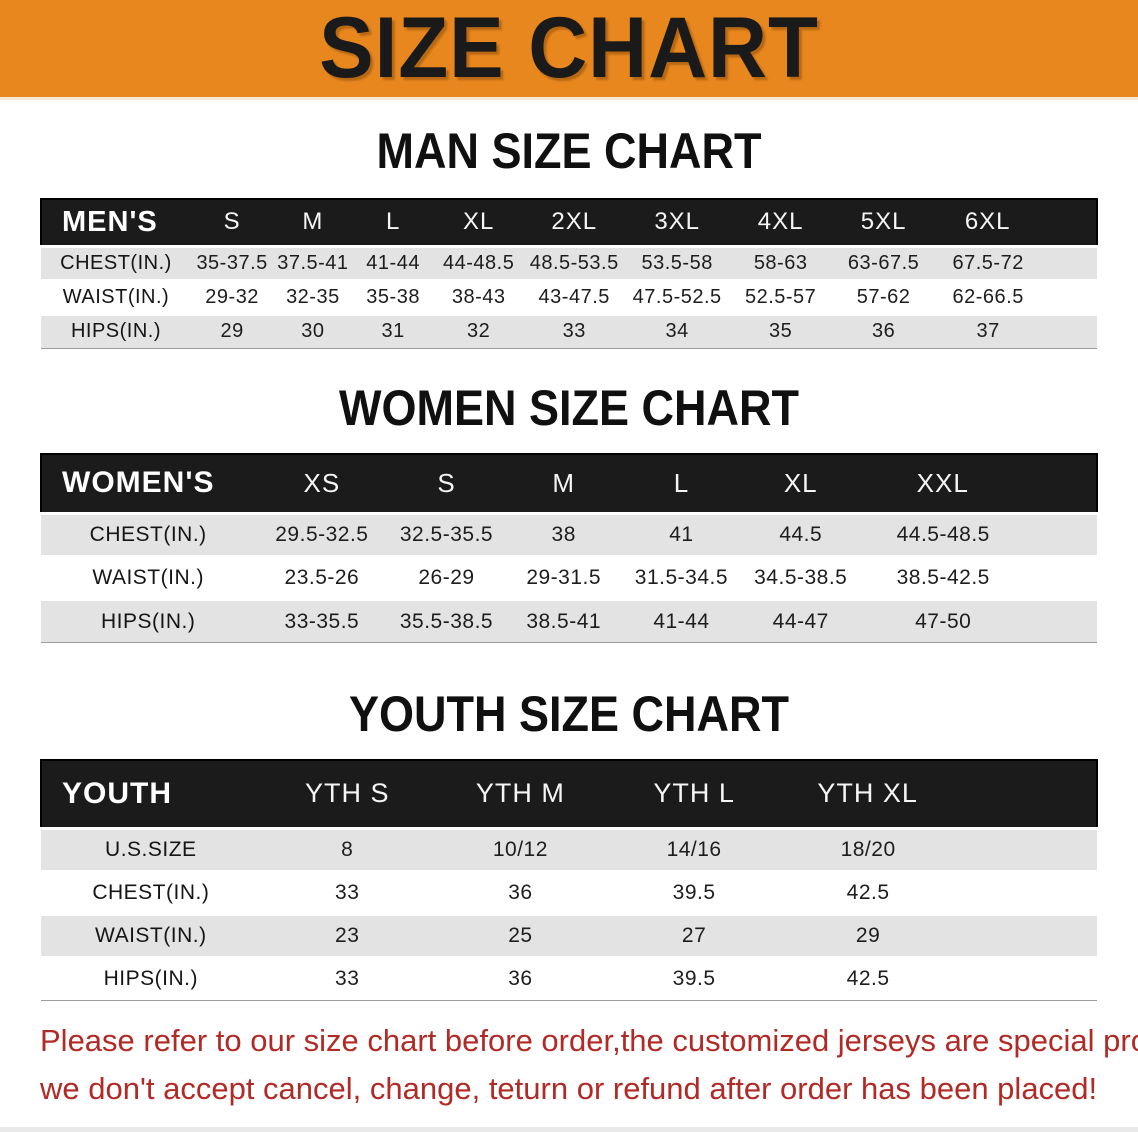 The height and width of the screenshot is (1132, 1138). I want to click on size-value: 37.5-41, so click(313, 262).